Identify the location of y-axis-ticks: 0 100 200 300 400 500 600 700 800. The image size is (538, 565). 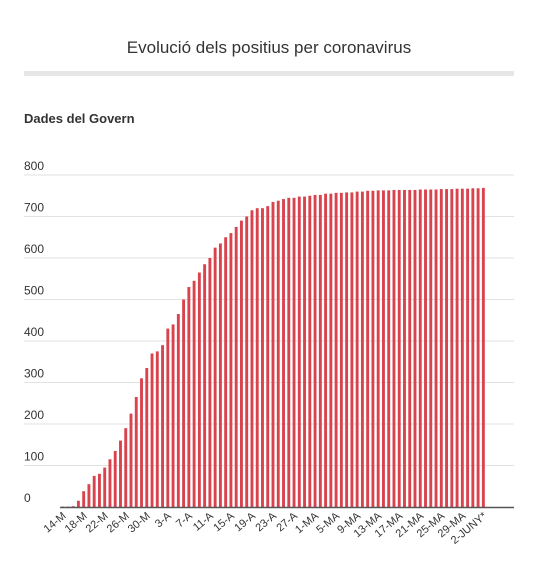
(34, 332).